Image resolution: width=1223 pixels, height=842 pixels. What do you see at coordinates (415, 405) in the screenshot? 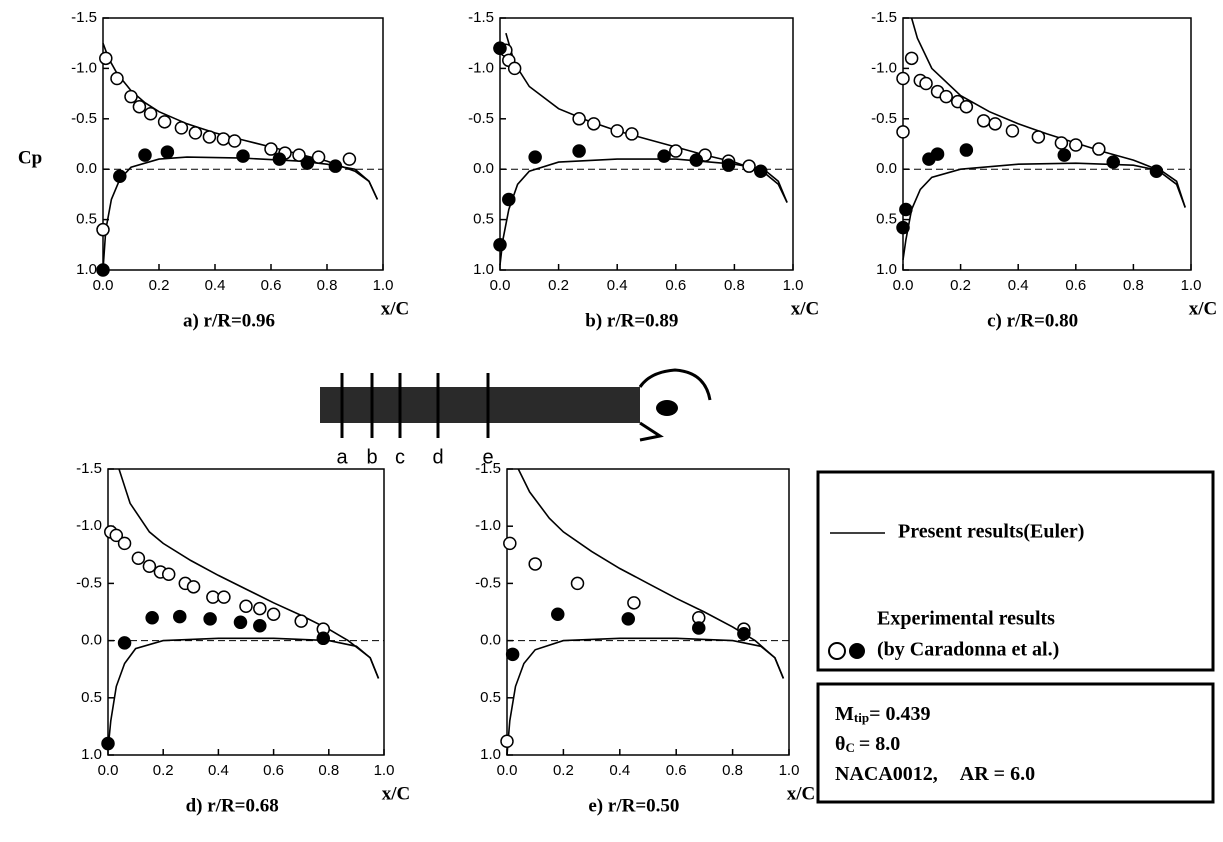
I see `station-lines` at bounding box center [415, 405].